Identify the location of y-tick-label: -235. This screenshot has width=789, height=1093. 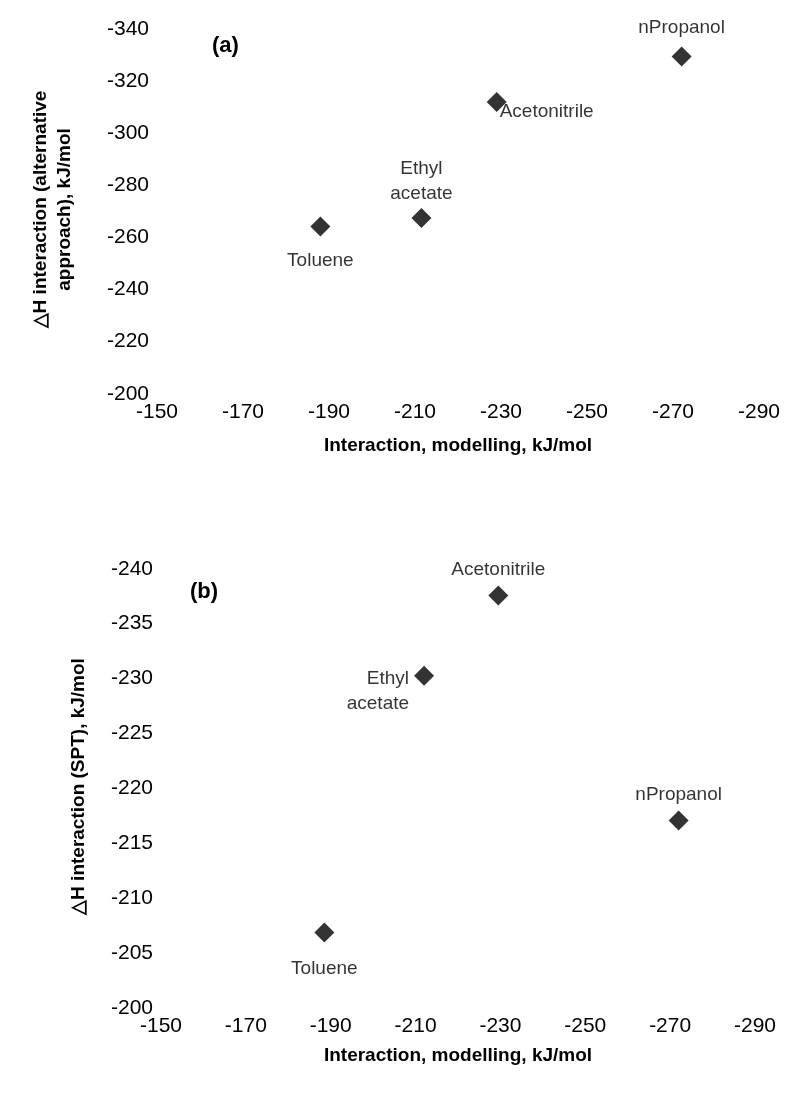
(131, 622).